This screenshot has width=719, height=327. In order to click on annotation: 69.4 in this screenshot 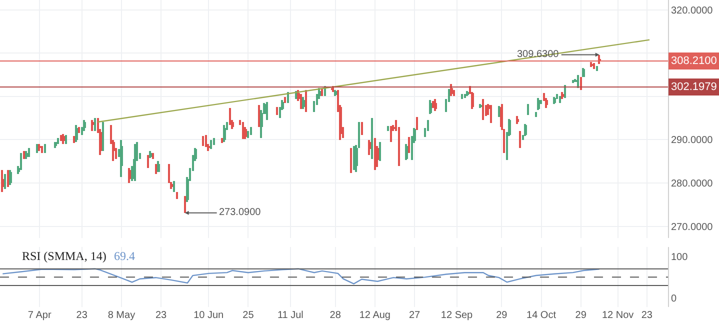, I will do `click(124, 256)`.